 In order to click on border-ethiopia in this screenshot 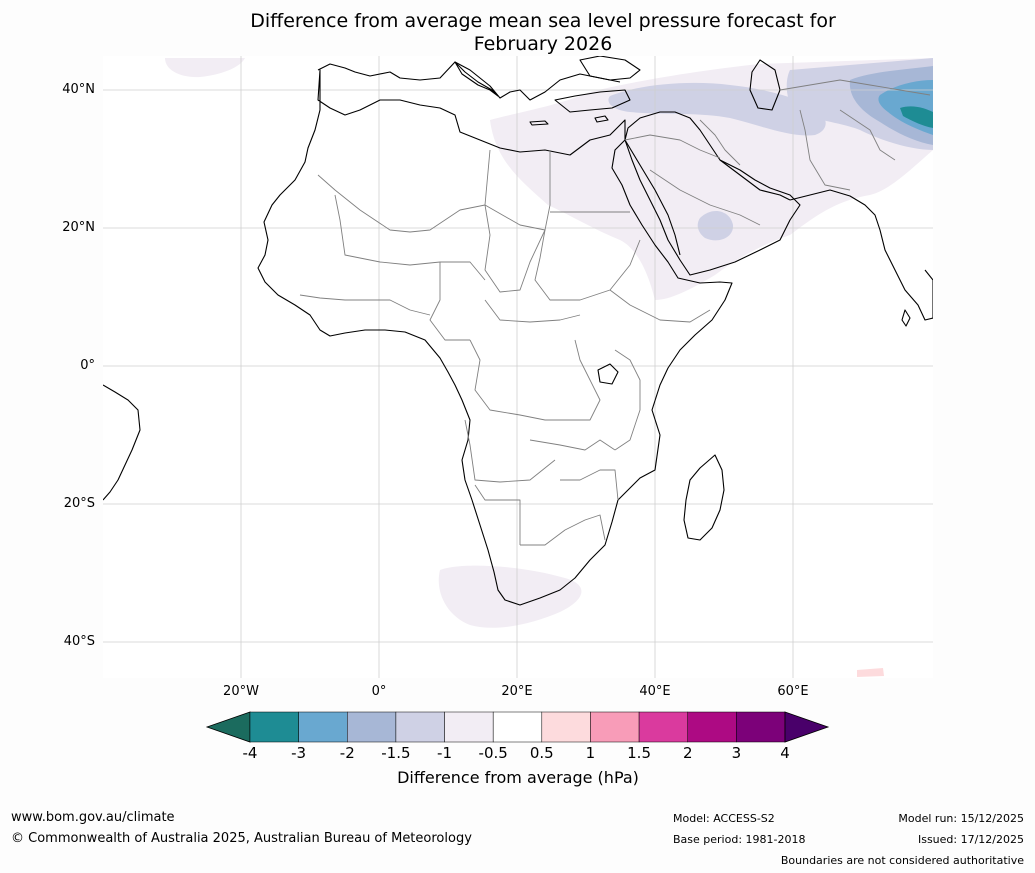, I will do `click(660, 306)`.